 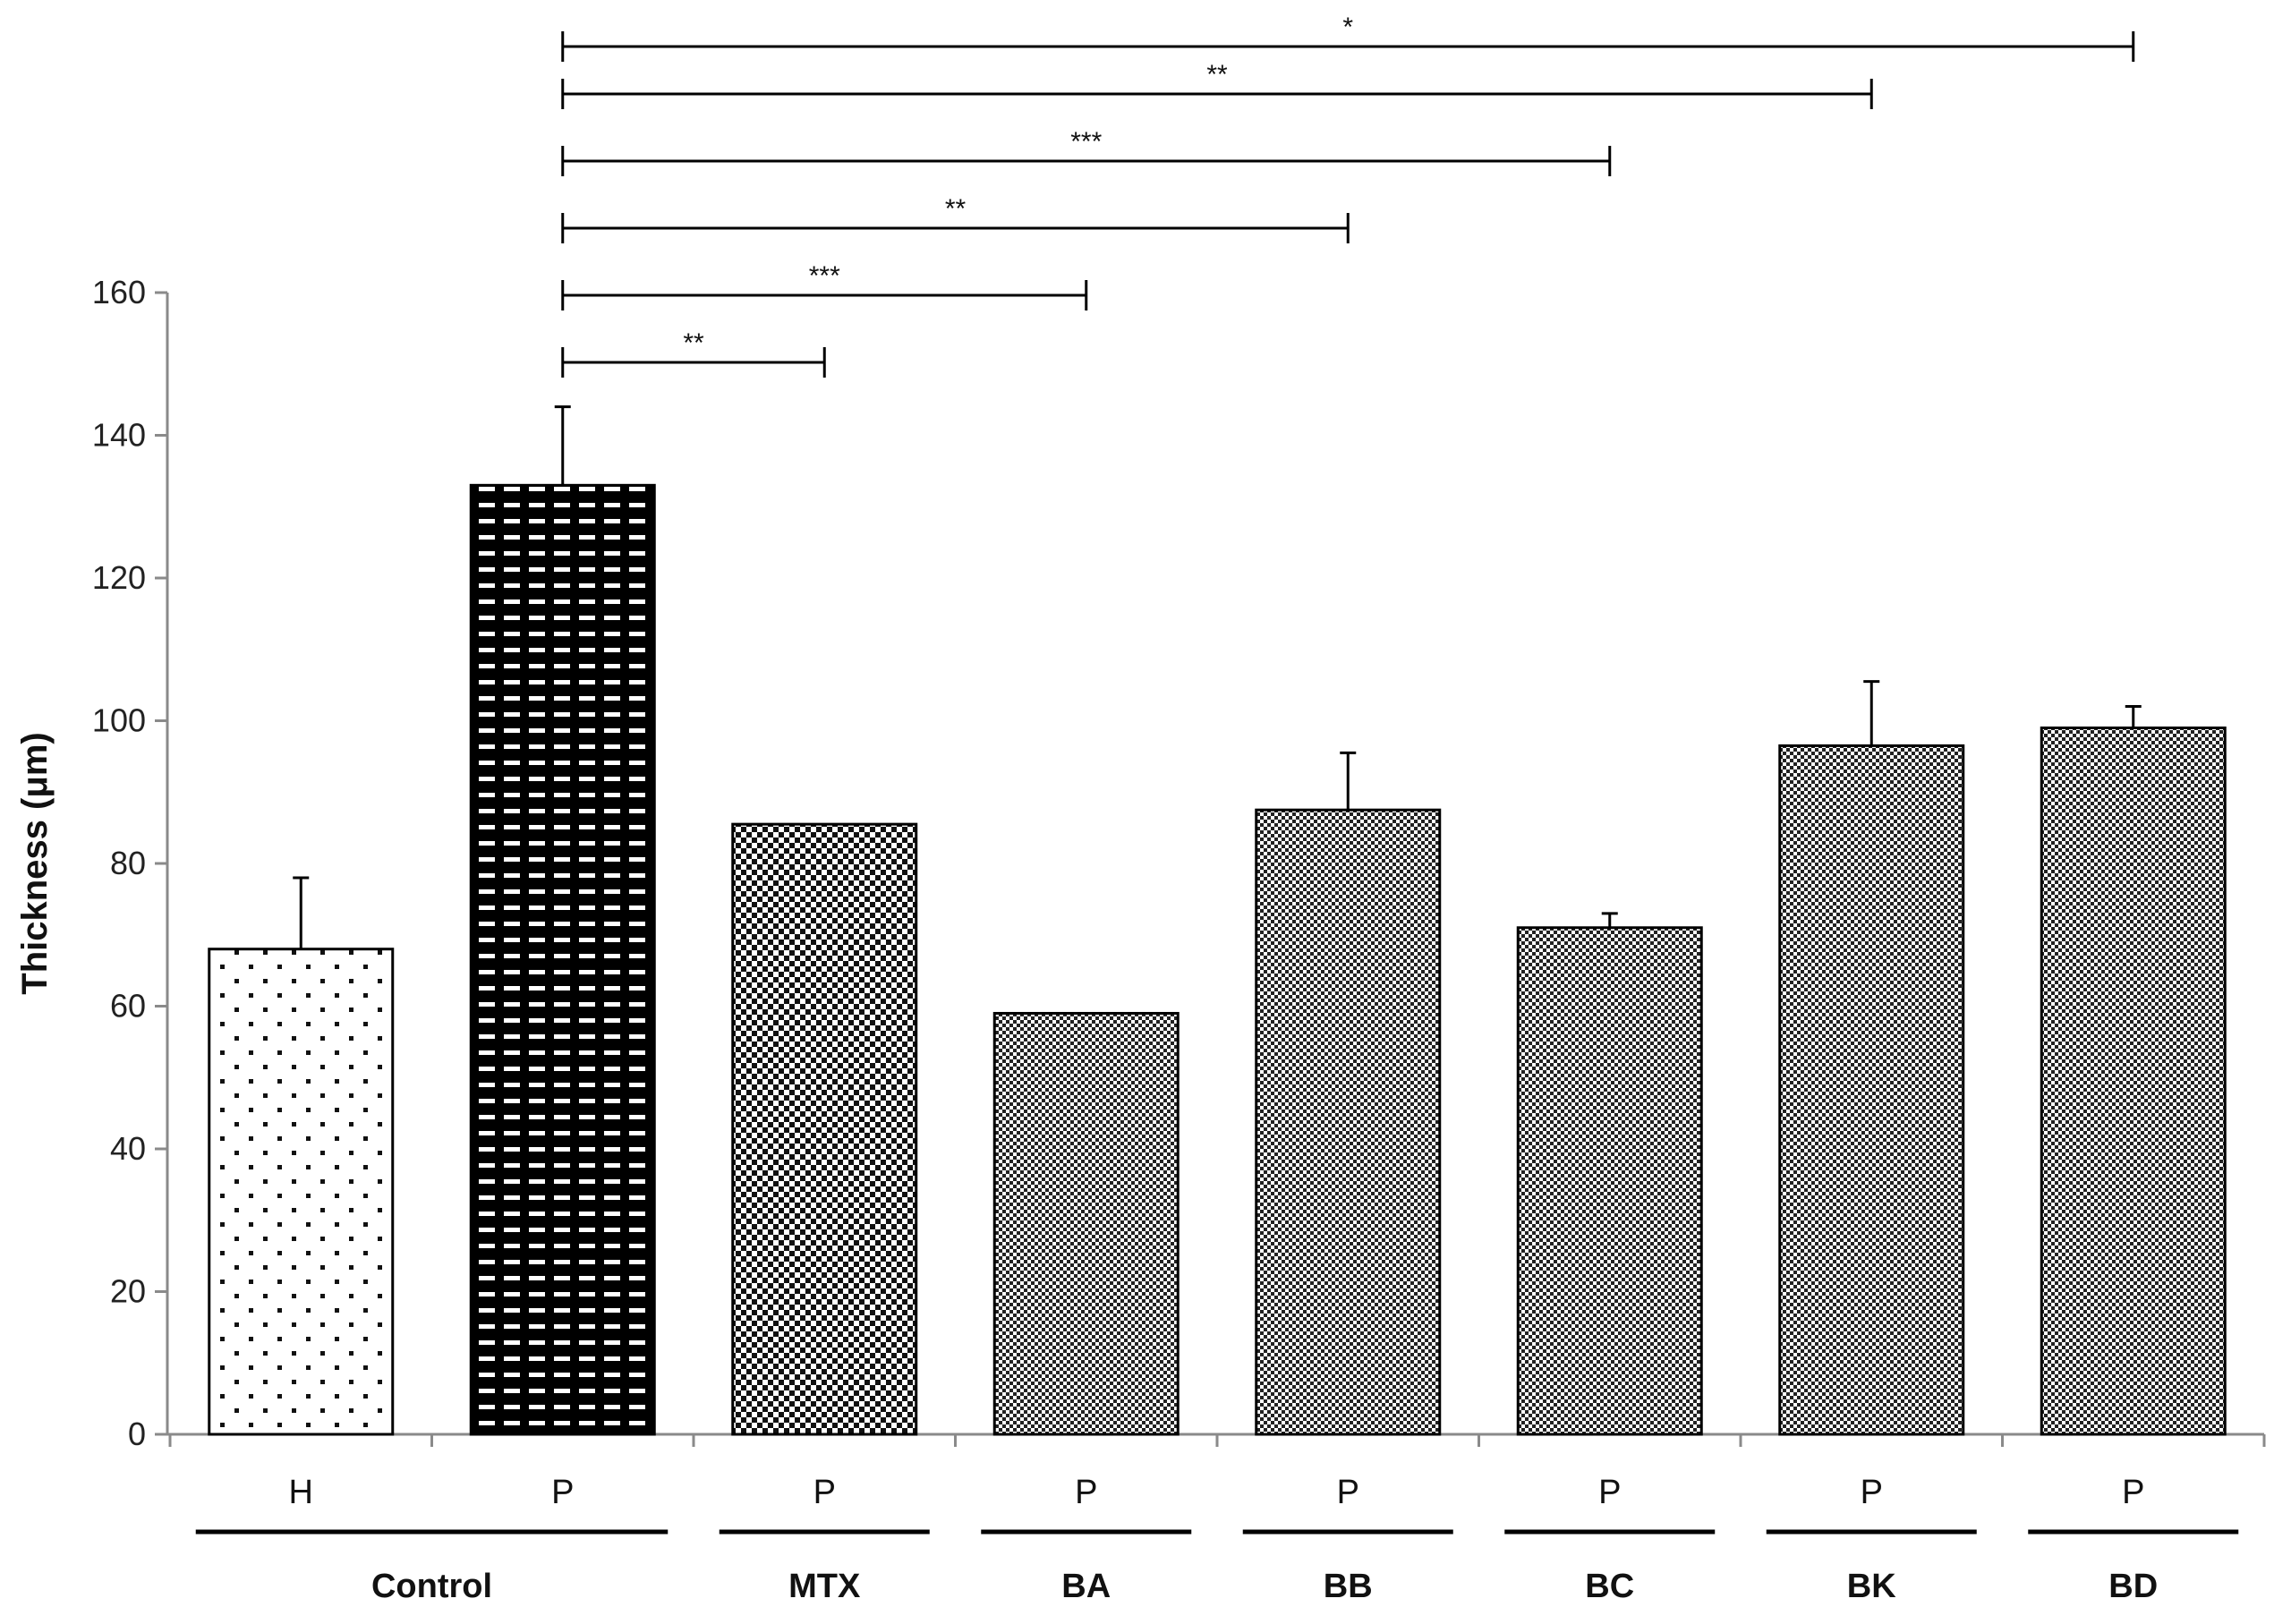 What do you see at coordinates (1609, 1181) in the screenshot?
I see `bar-bc-p` at bounding box center [1609, 1181].